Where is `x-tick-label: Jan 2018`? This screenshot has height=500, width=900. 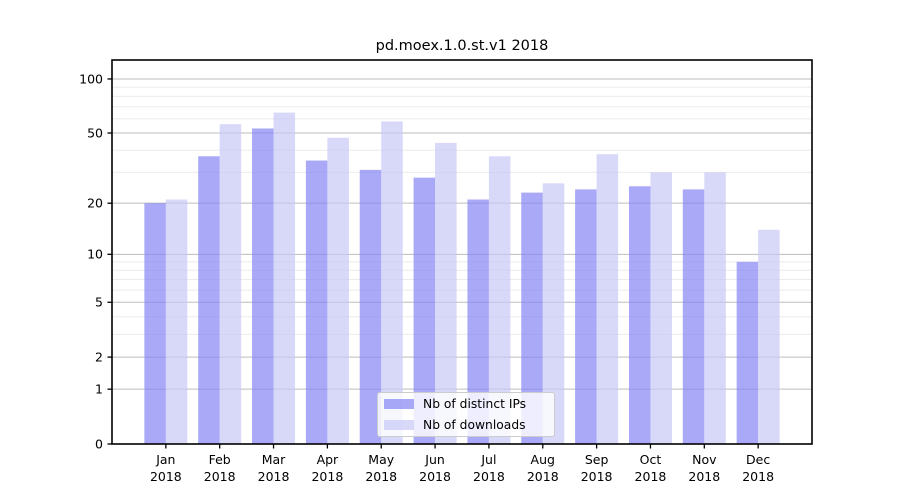 x-tick-label: Jan 2018 is located at coordinates (166, 468).